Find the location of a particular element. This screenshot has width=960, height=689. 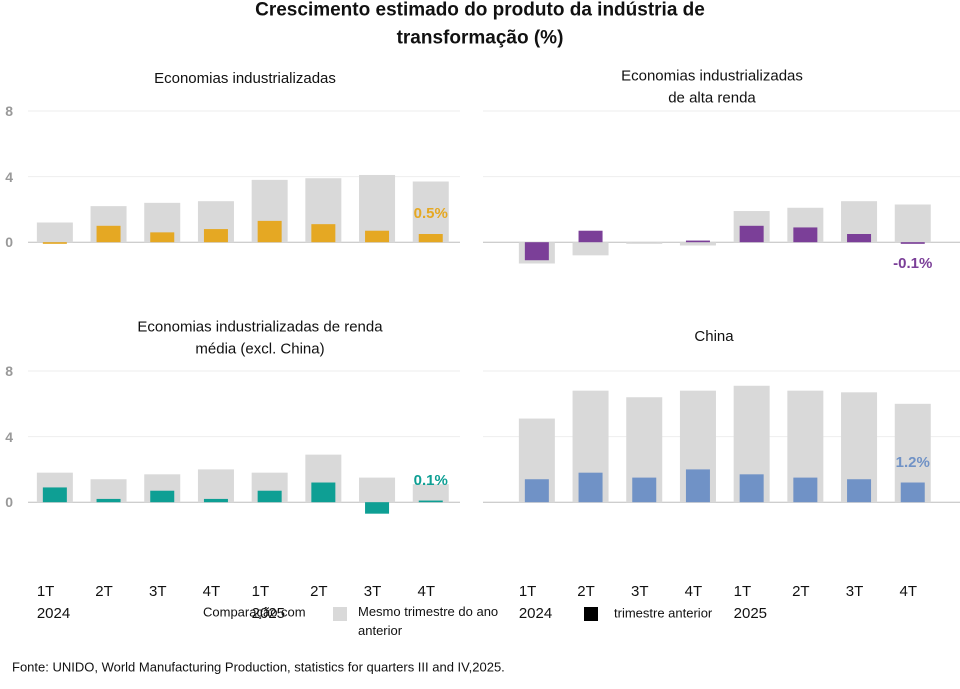

legend-title: Comparação com is located at coordinates (254, 612).